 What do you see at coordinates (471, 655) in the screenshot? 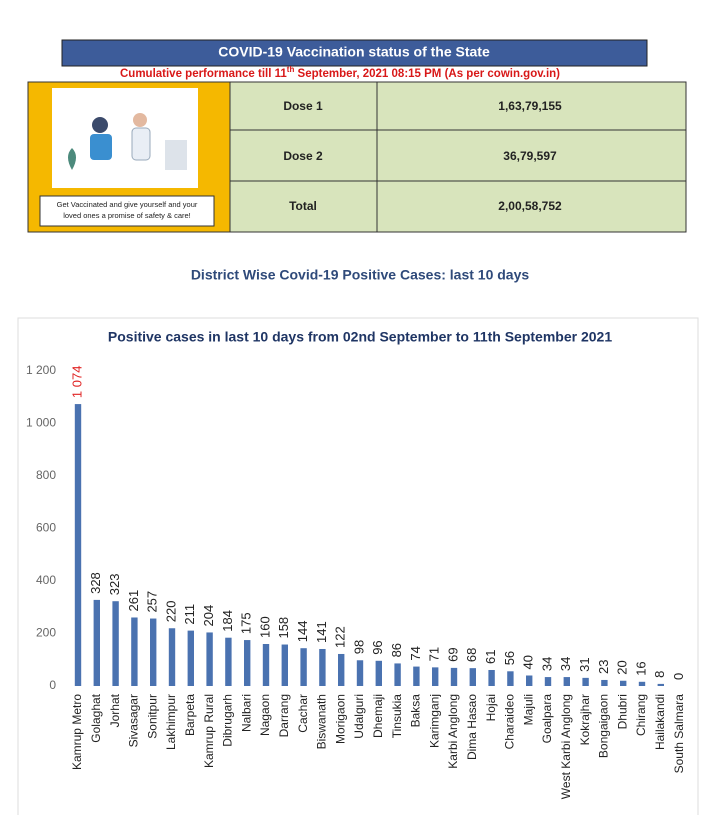
I see `value-label: 68` at bounding box center [471, 655].